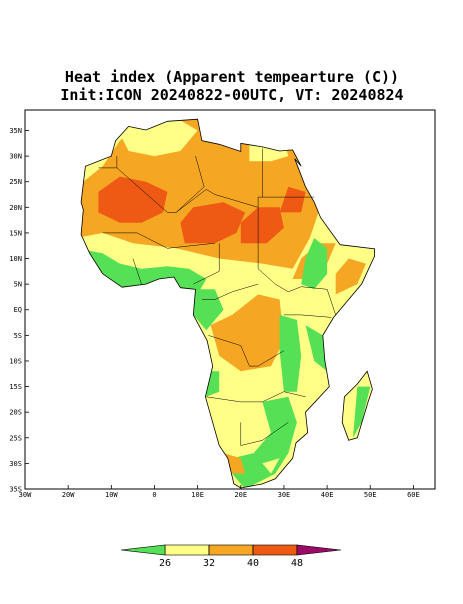  Describe the element at coordinates (15, 438) in the screenshot. I see `y-tick-label: 25S` at that location.